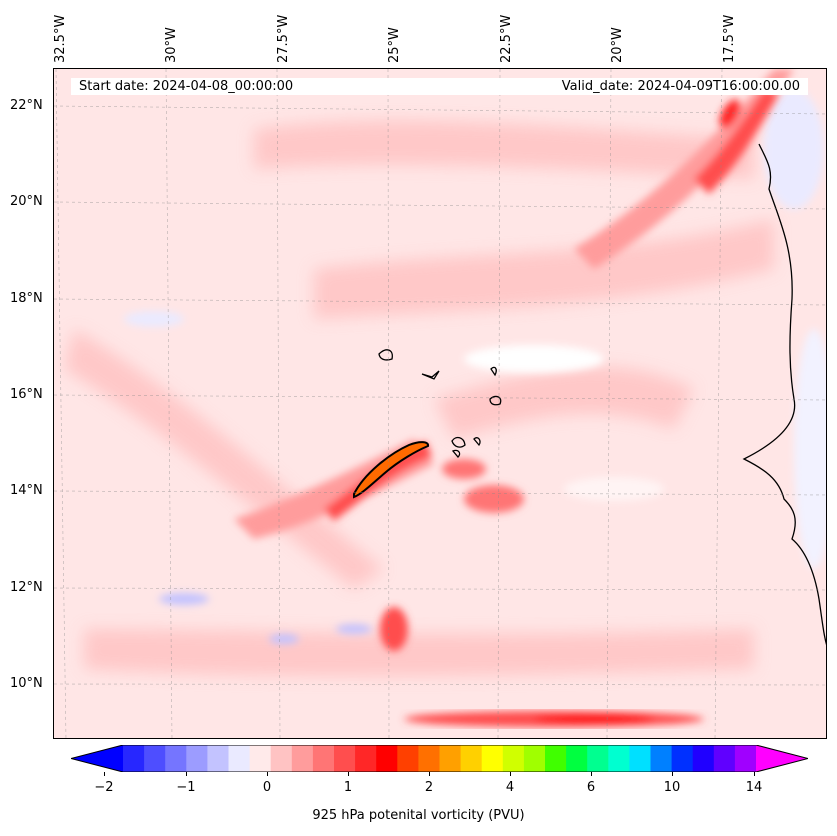  What do you see at coordinates (672, 787) in the screenshot?
I see `cb-tick-label: 10` at bounding box center [672, 787].